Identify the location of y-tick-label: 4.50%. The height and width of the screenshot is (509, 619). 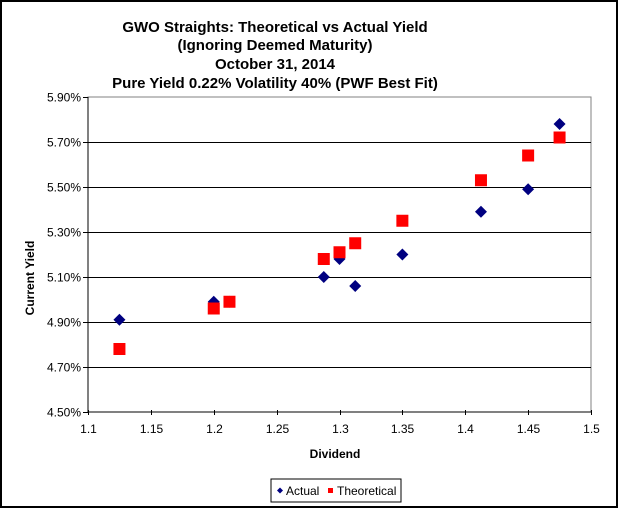
(64, 413).